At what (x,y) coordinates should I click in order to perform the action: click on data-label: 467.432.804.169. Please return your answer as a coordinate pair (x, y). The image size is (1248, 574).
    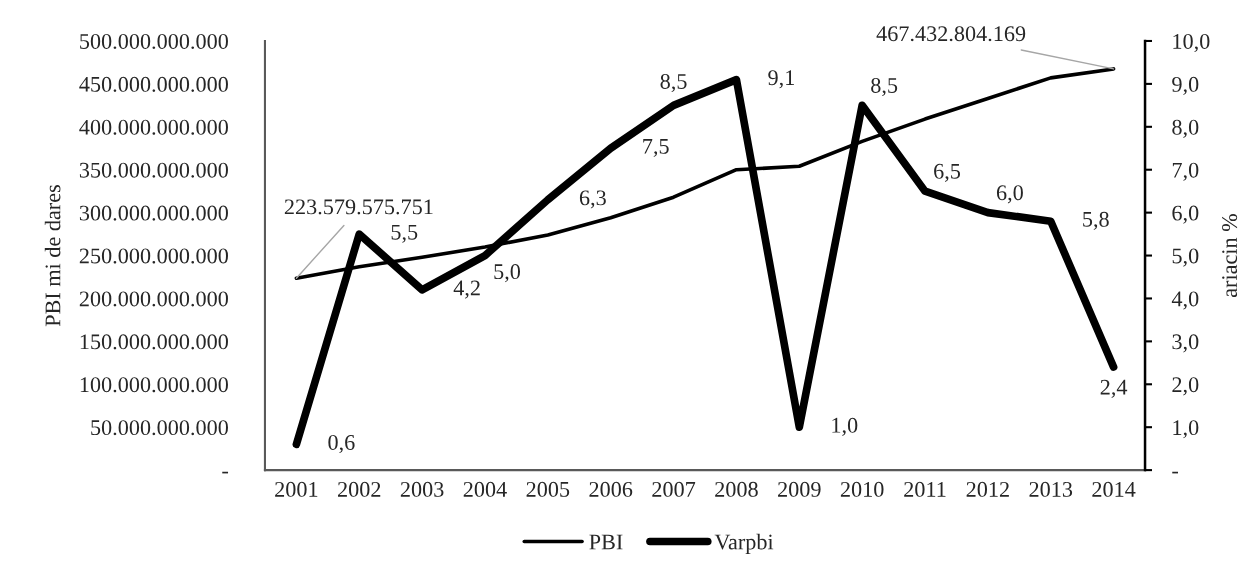
    Looking at the image, I should click on (951, 34).